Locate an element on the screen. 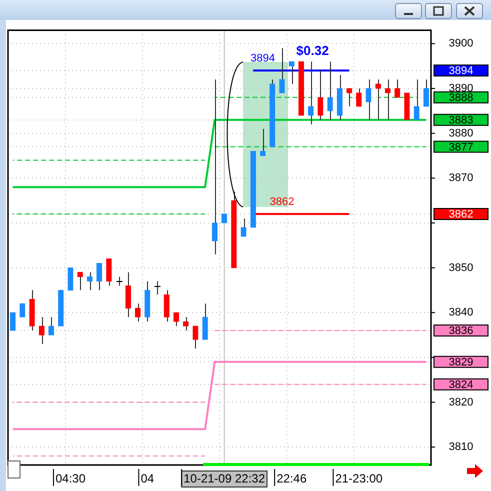 The height and width of the screenshot is (491, 491). annotation: $0.32 is located at coordinates (312, 50).